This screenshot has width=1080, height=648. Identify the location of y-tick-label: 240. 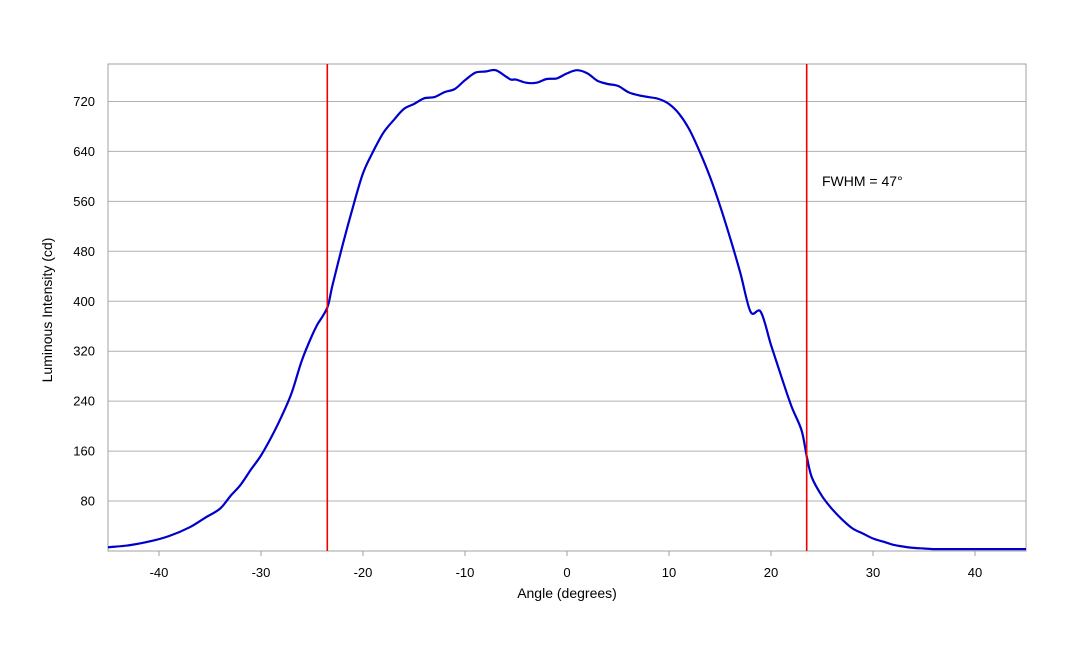
(84, 401).